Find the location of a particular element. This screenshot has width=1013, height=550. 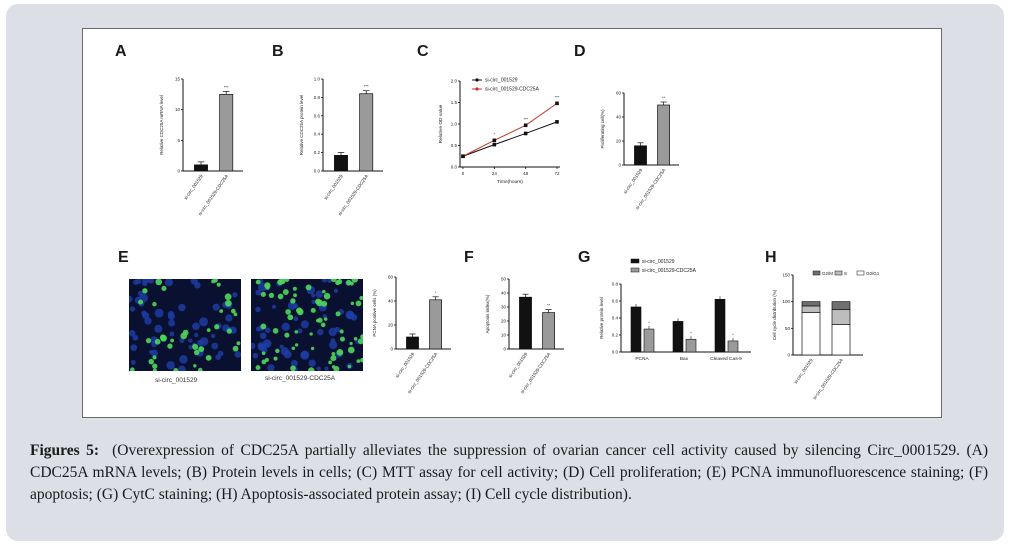

y-axis-label-A: Relative CDC25A mRNA level is located at coordinates (161, 125).